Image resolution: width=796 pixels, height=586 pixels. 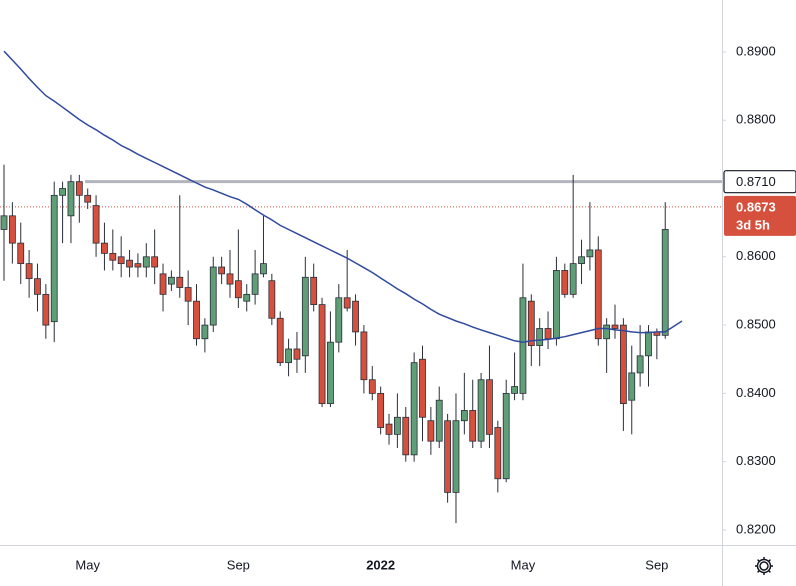 What do you see at coordinates (756, 119) in the screenshot?
I see `y-tick-label: 0.8800` at bounding box center [756, 119].